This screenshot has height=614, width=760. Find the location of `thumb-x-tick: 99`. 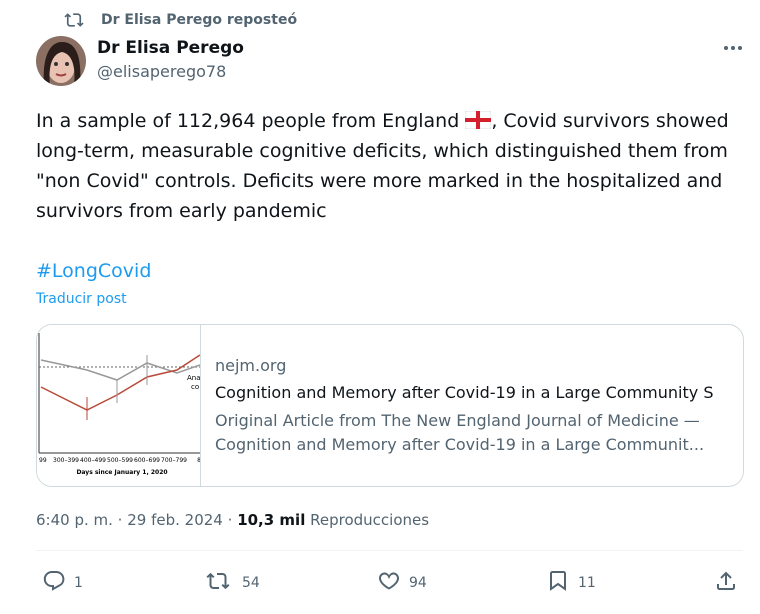

thumb-x-tick: 99 is located at coordinates (43, 460).